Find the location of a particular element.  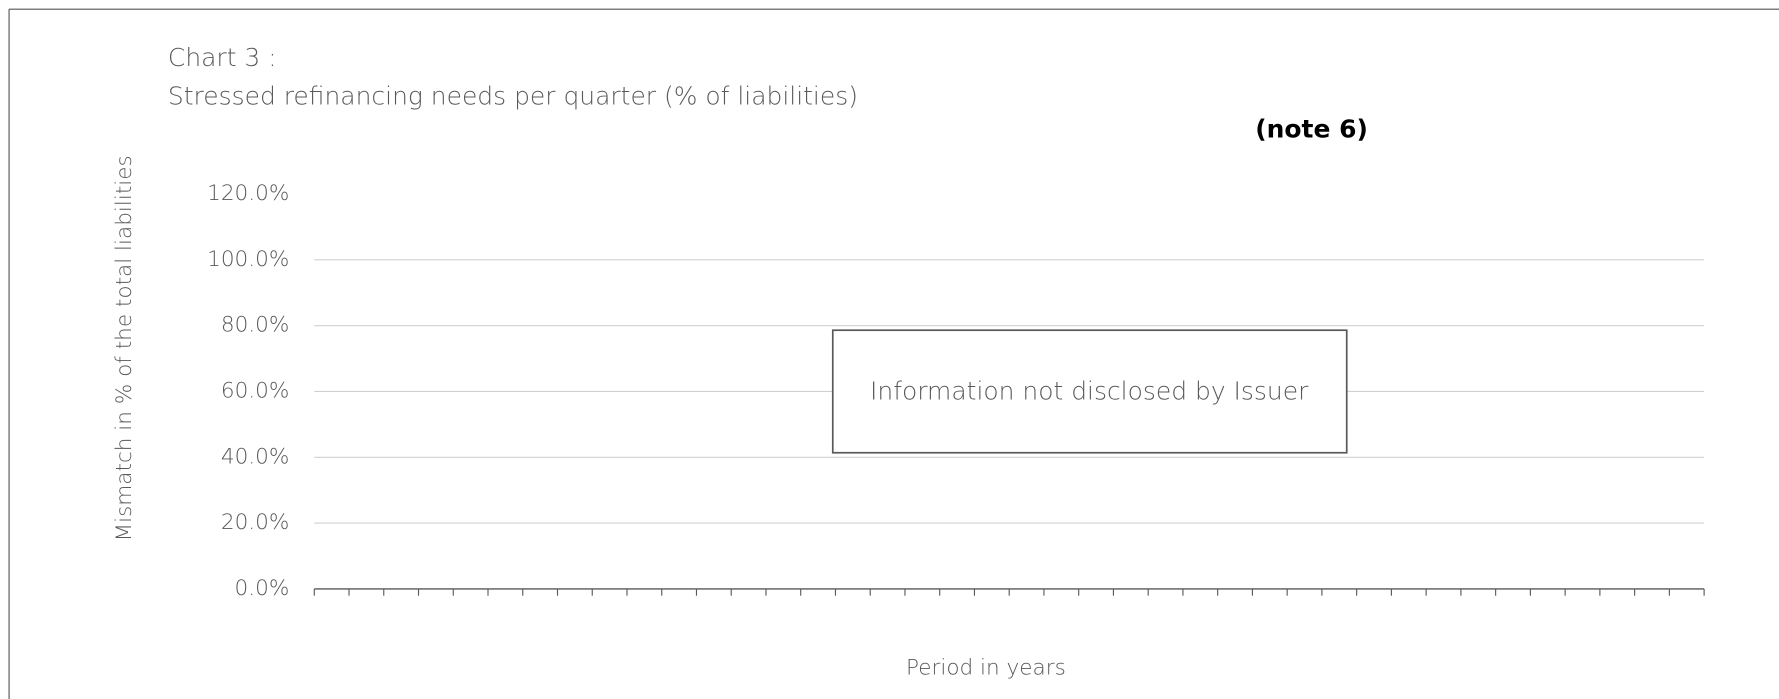

notice-text: Information not disclosed by Issuer is located at coordinates (1089, 391).